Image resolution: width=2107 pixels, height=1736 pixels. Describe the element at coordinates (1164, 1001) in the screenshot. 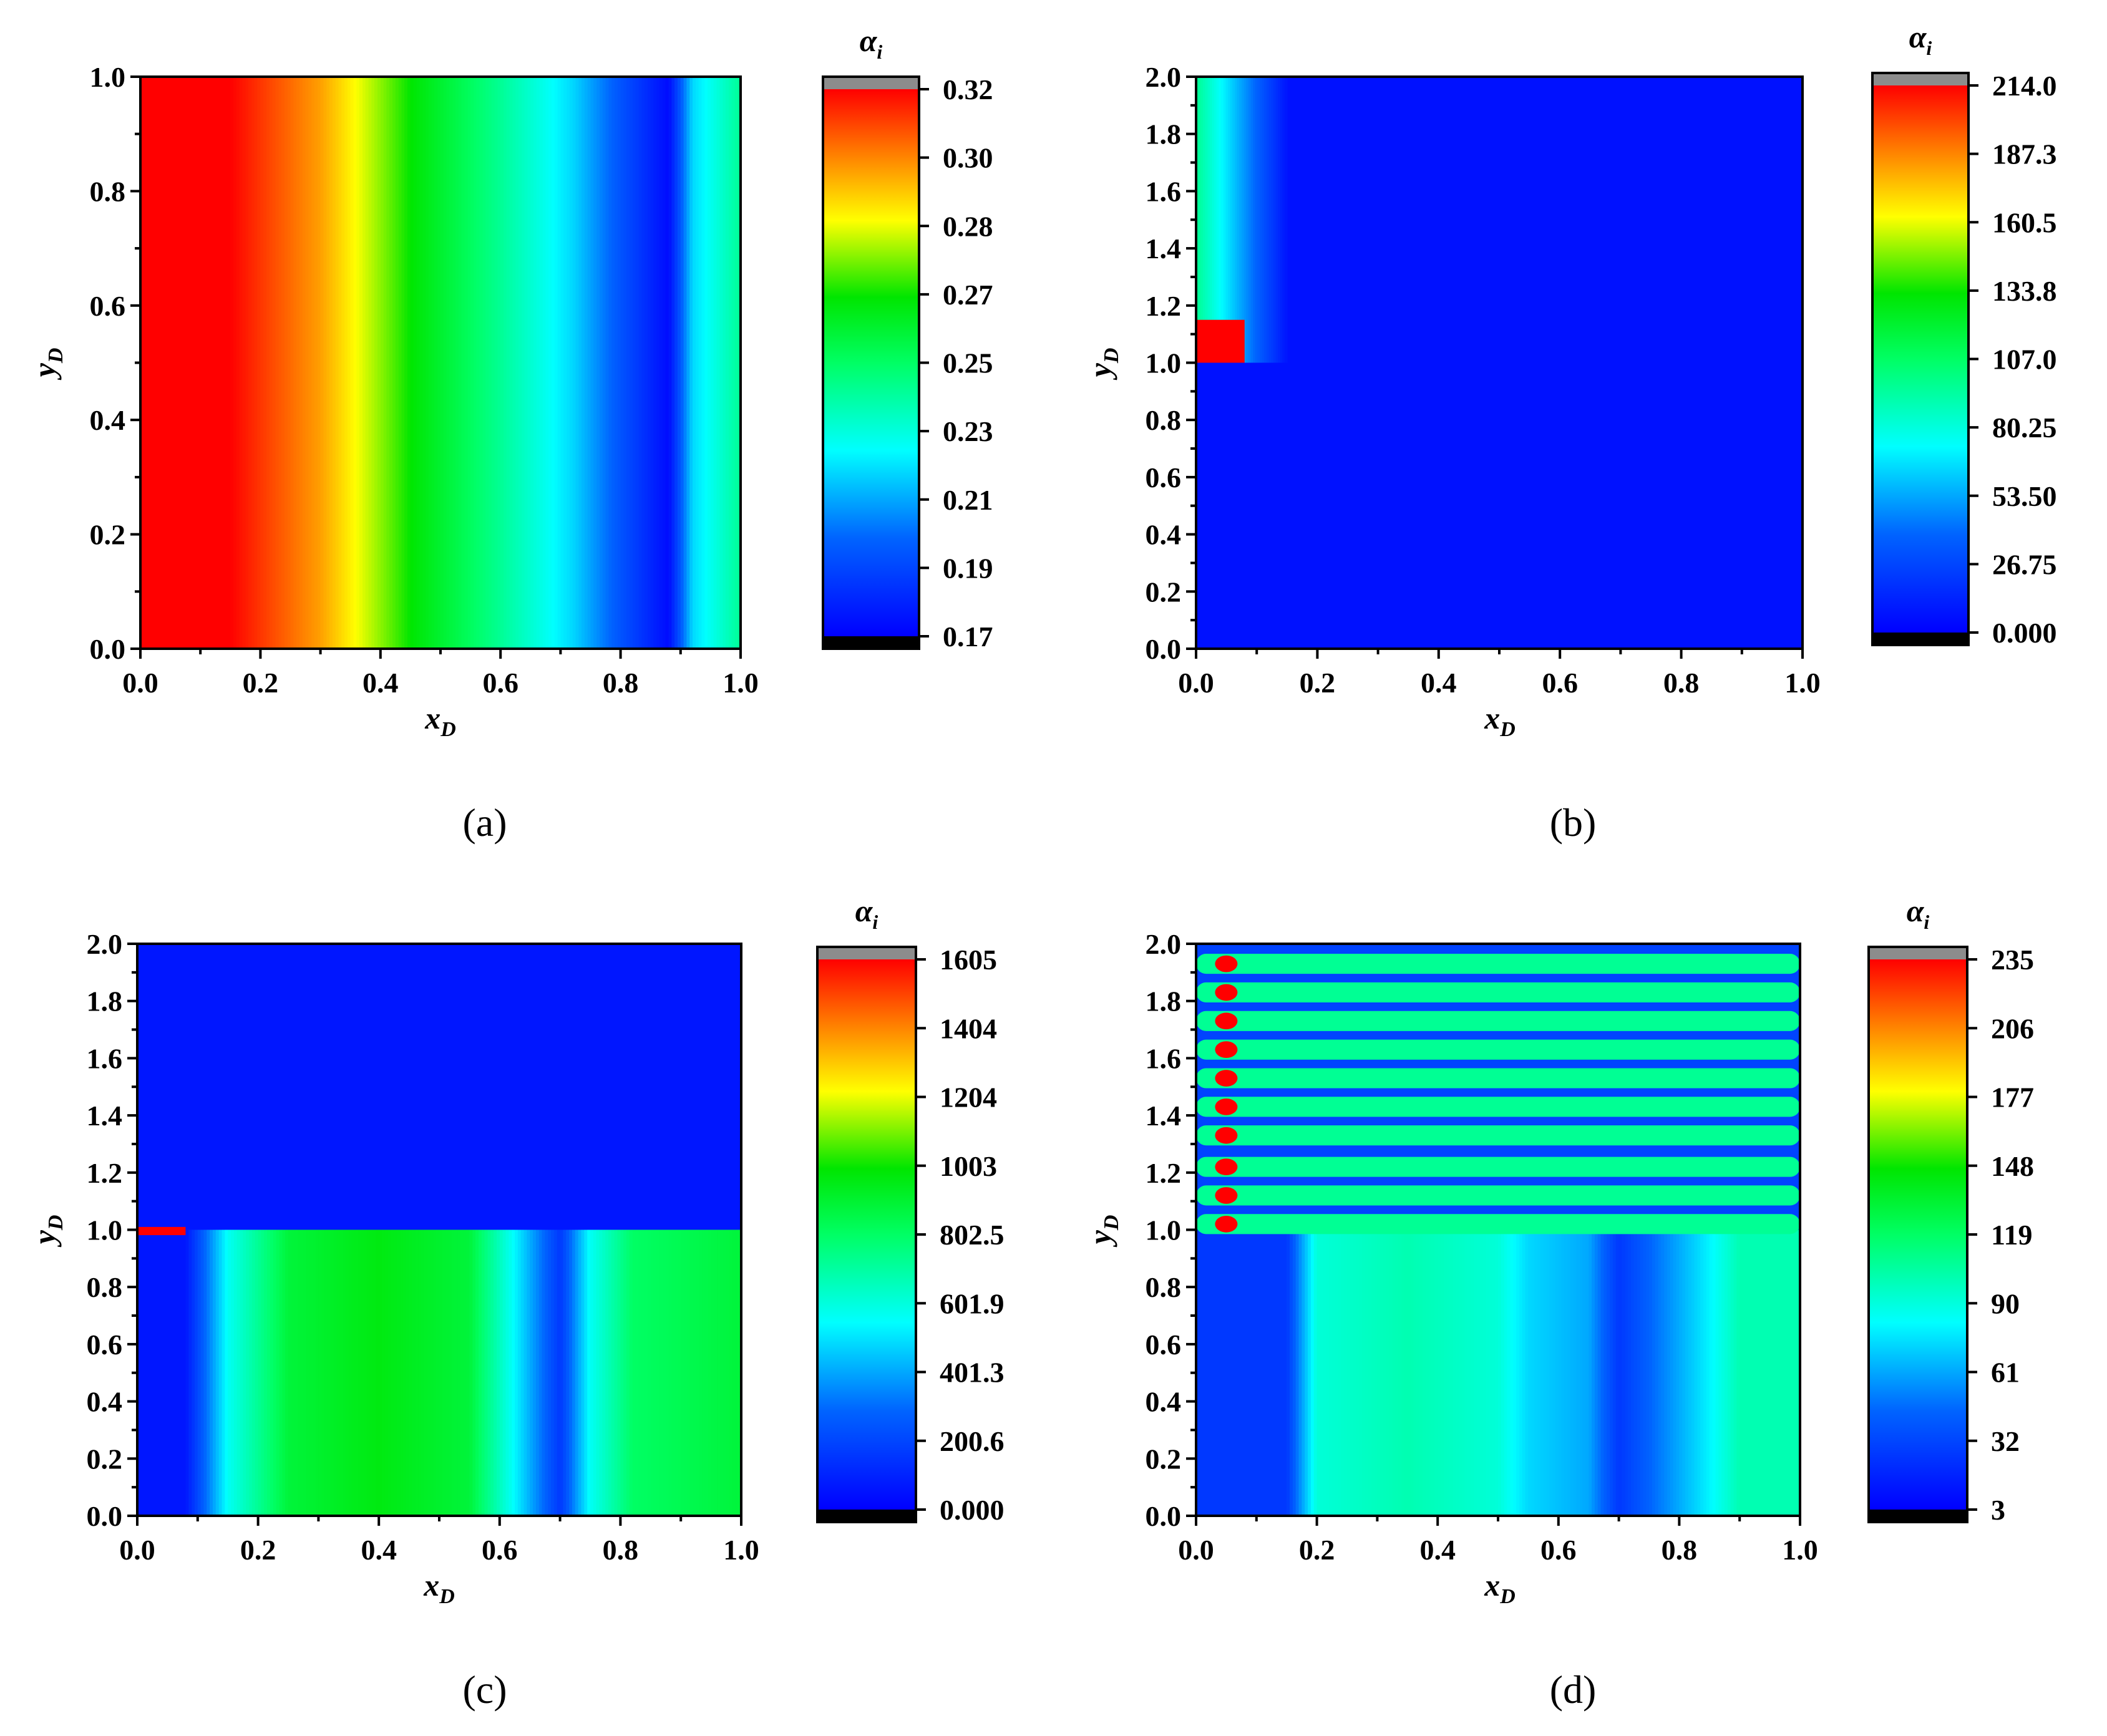

I see `y-tick-label: 1.8` at that location.